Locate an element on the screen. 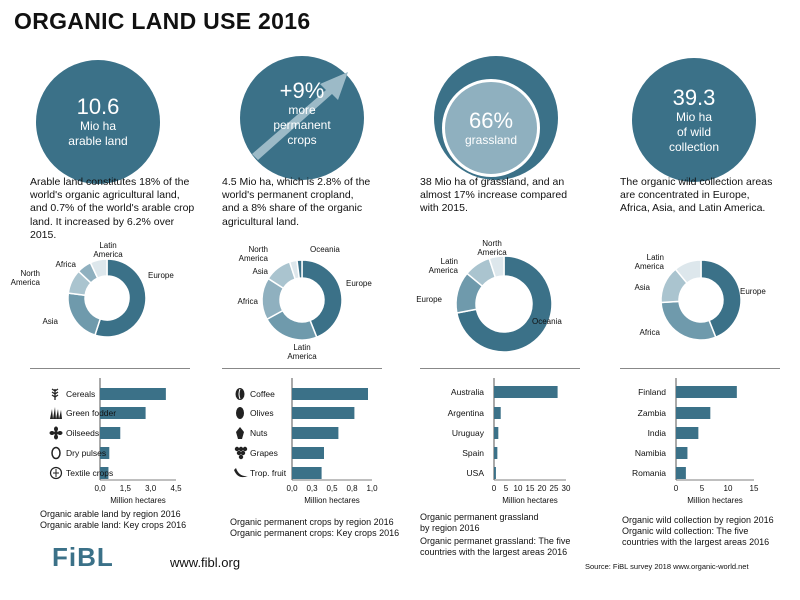 The width and height of the screenshot is (800, 600). coffee-icon is located at coordinates (240, 394).